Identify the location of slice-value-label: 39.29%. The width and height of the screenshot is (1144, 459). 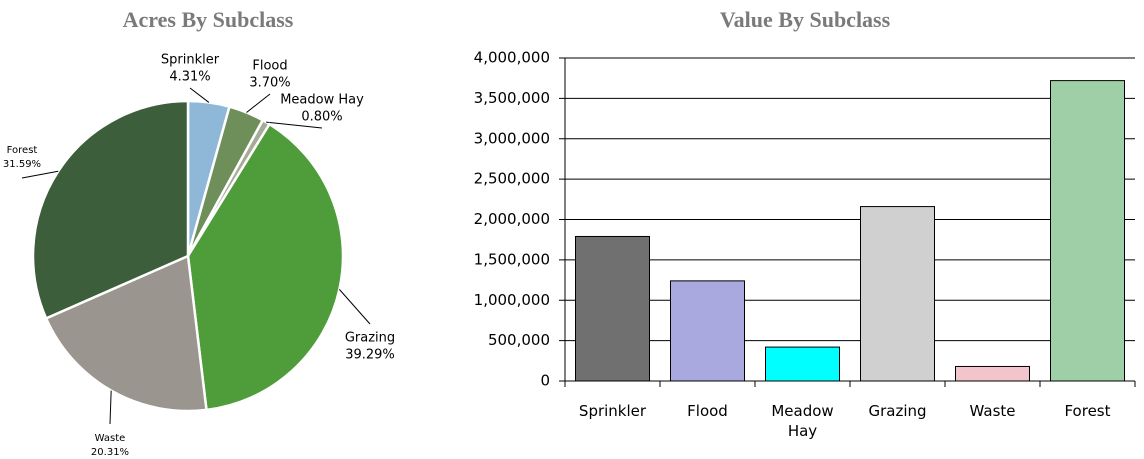
(370, 355).